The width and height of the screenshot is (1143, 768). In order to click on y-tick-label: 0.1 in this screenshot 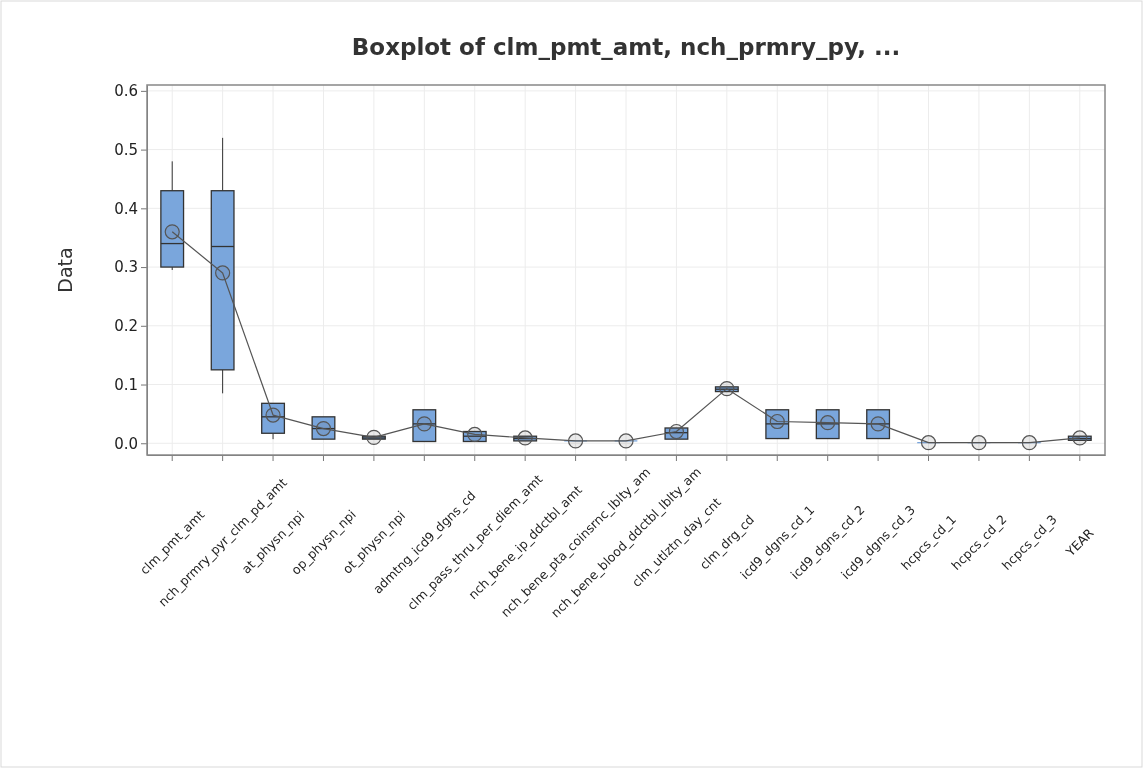, I will do `click(126, 384)`.